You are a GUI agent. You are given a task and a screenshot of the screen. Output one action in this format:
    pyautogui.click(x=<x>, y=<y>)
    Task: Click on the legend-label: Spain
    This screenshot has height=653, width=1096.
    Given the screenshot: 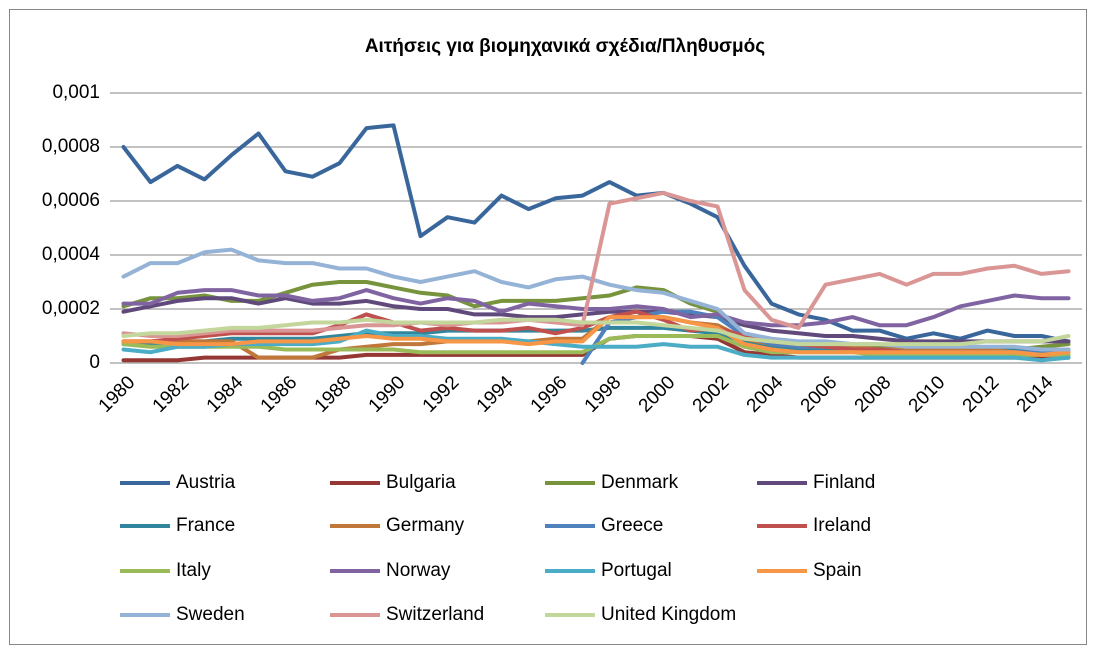 What is the action you would take?
    pyautogui.click(x=837, y=570)
    